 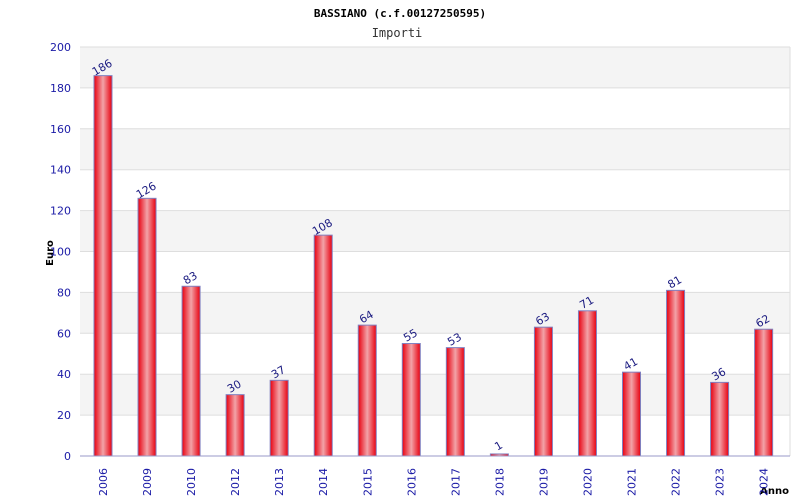 I want to click on y-axis-label: Euro, so click(x=50, y=253).